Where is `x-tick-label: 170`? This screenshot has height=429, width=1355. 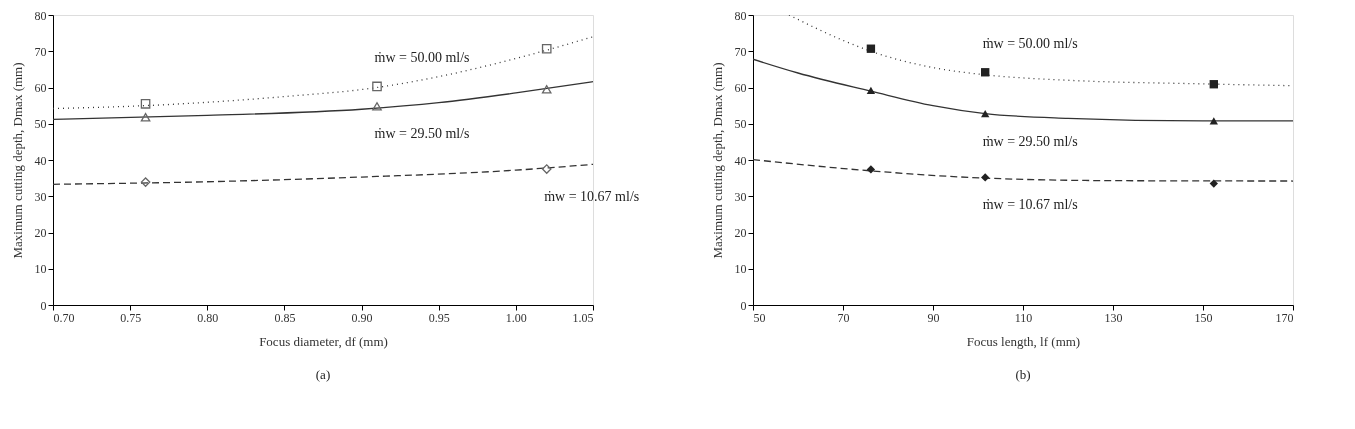
x-tick-label: 170 is located at coordinates (1284, 317).